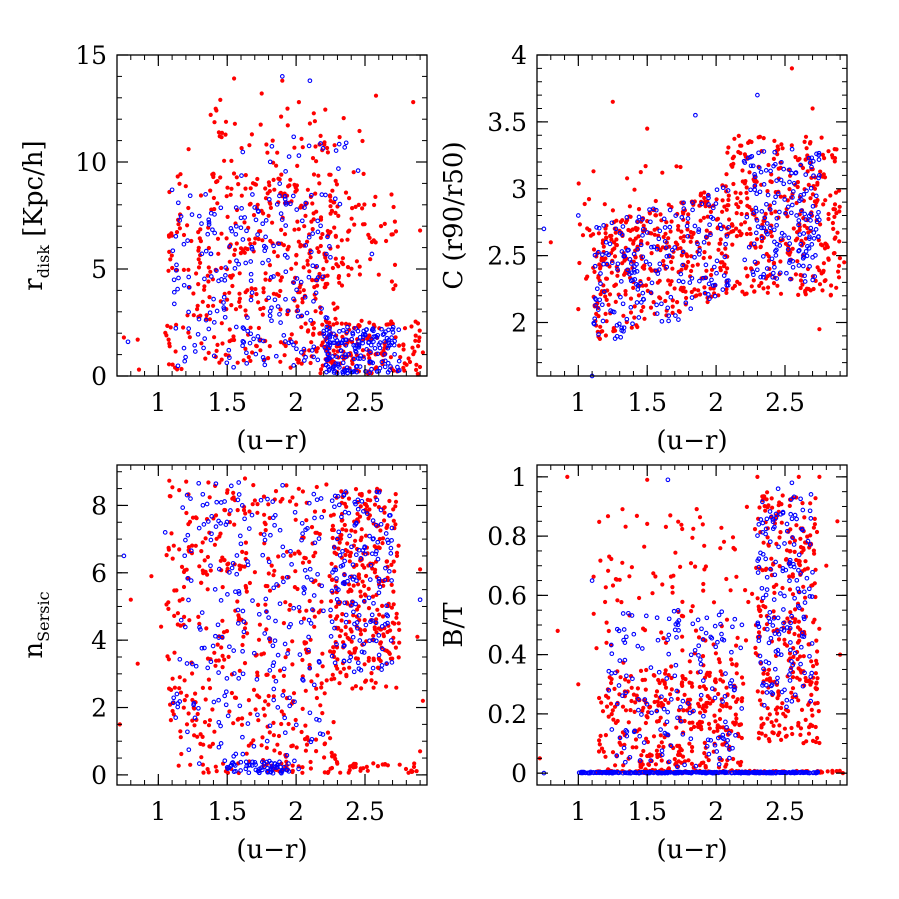 The image size is (899, 899). Describe the element at coordinates (507, 122) in the screenshot. I see `y-tick-label: 3.5` at that location.